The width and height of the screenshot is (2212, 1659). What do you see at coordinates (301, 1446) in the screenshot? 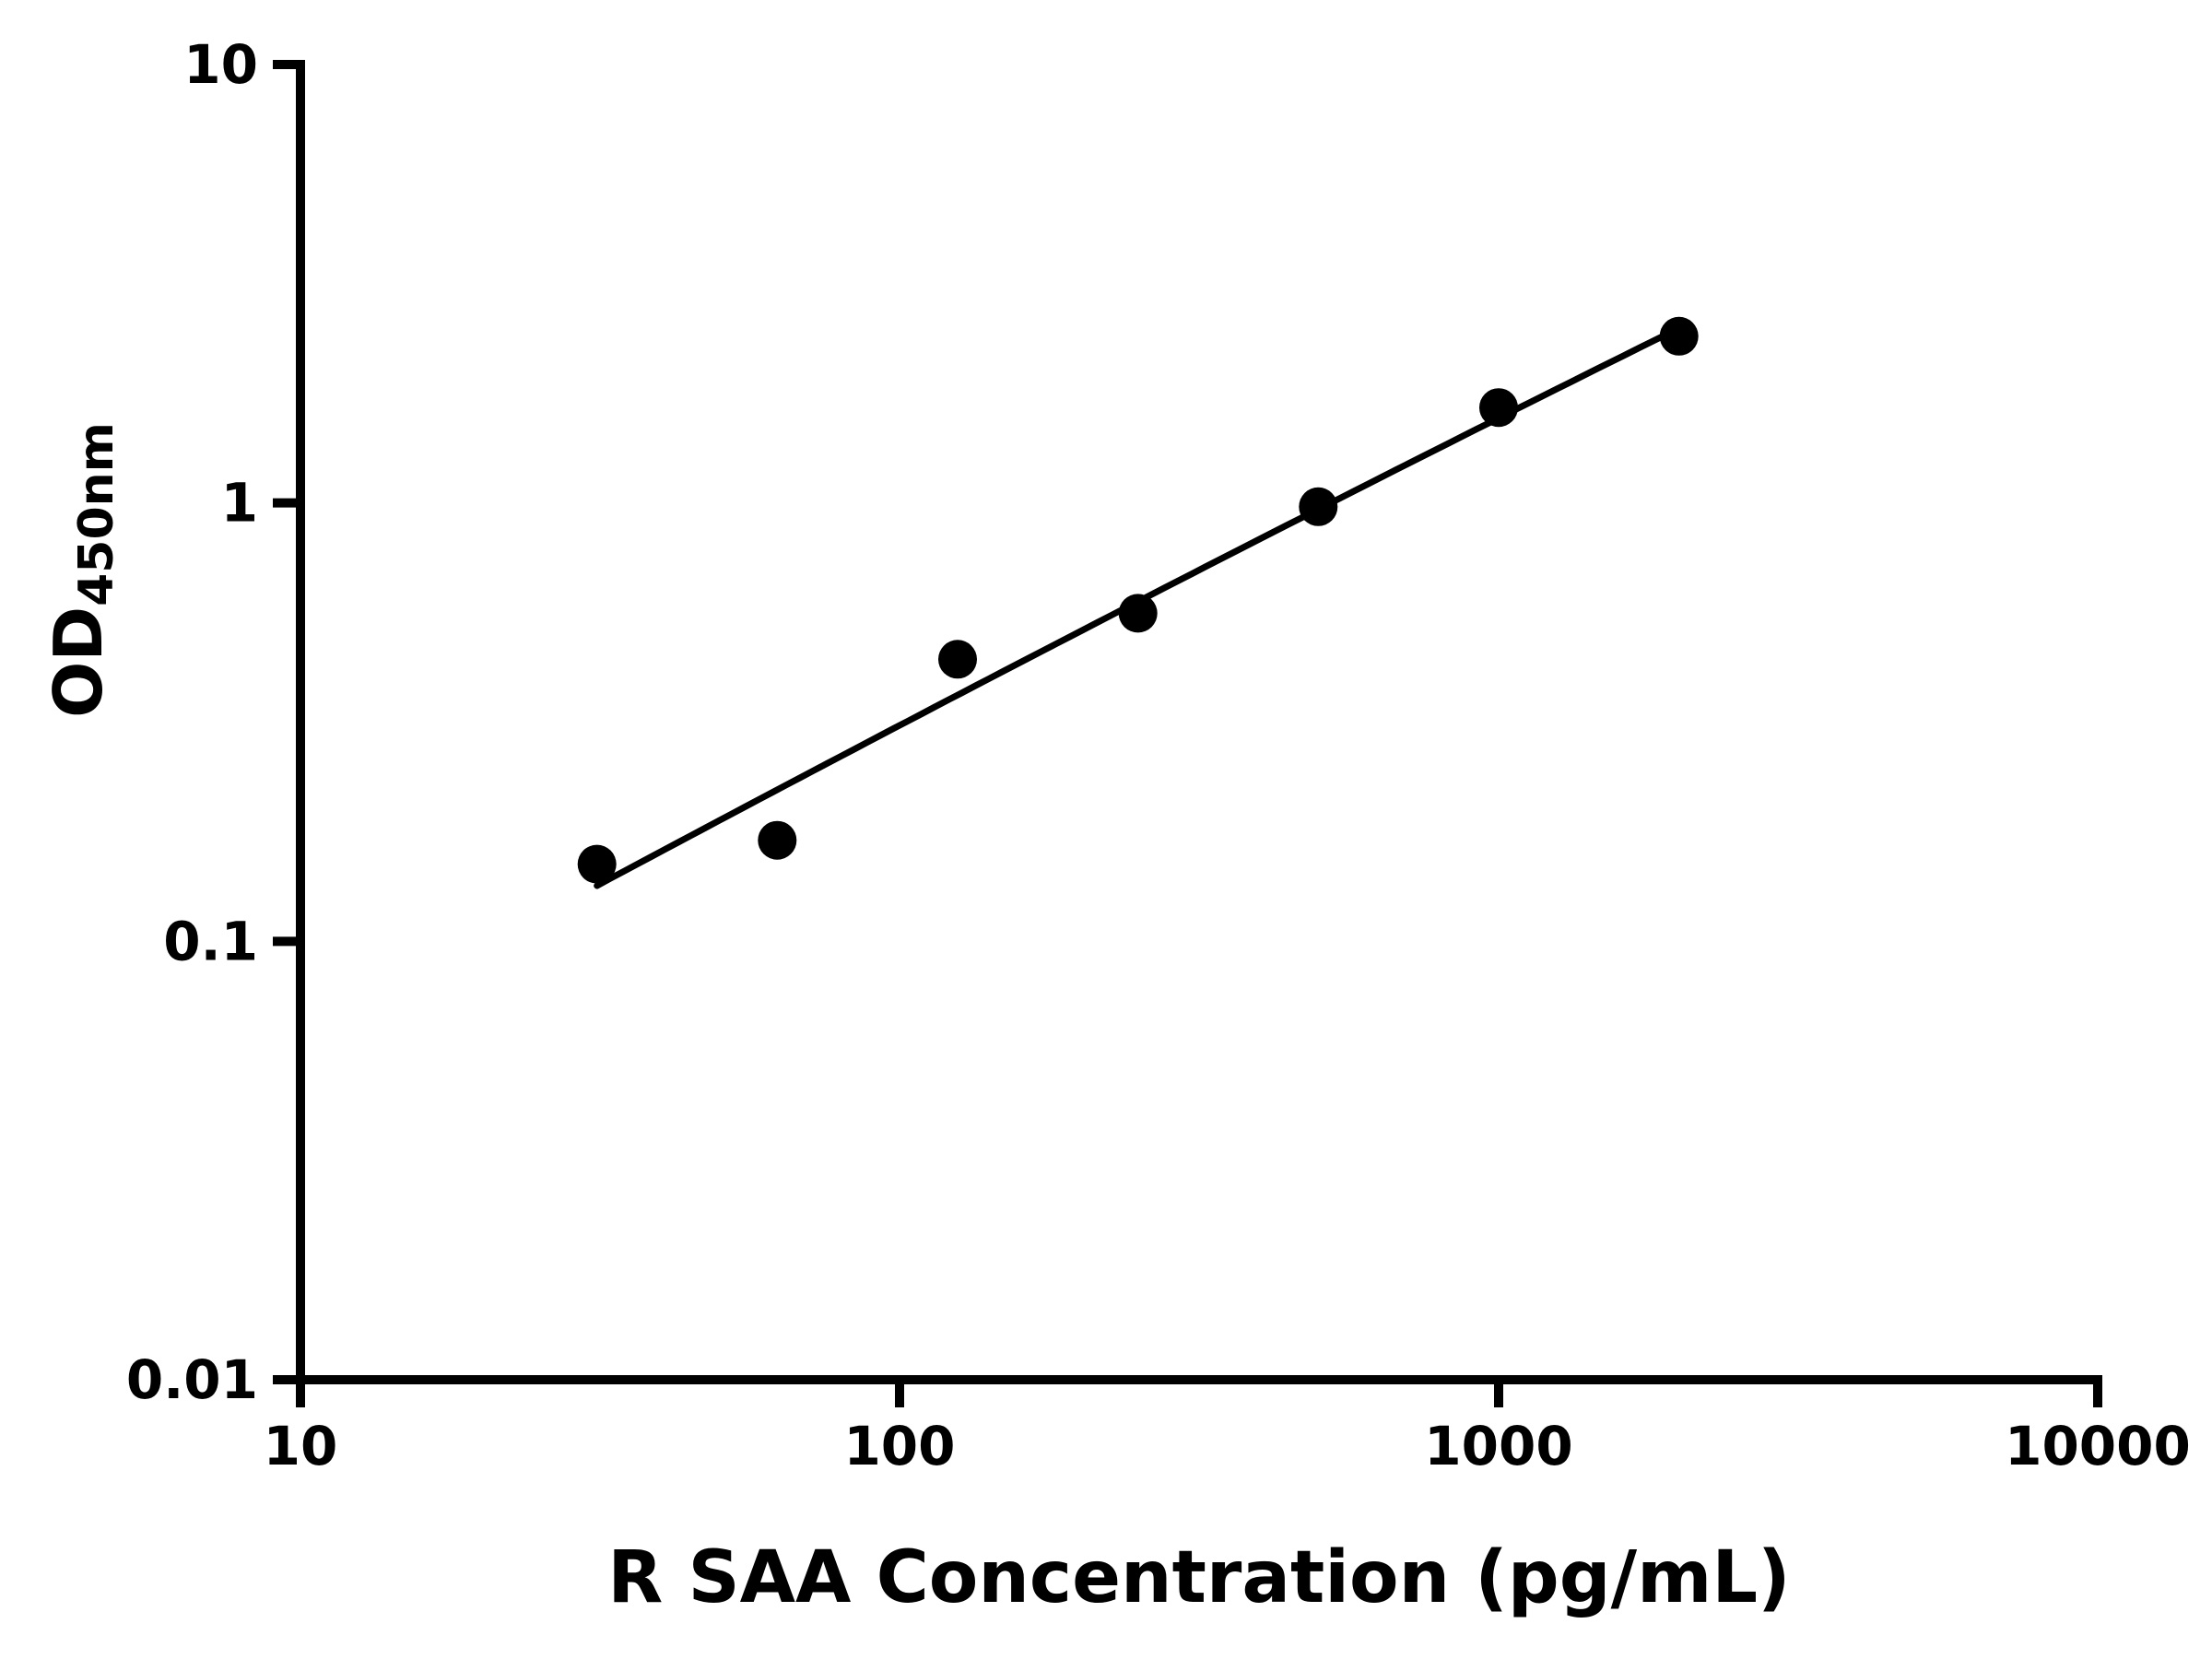
I see `x-tick-label: 10` at bounding box center [301, 1446].